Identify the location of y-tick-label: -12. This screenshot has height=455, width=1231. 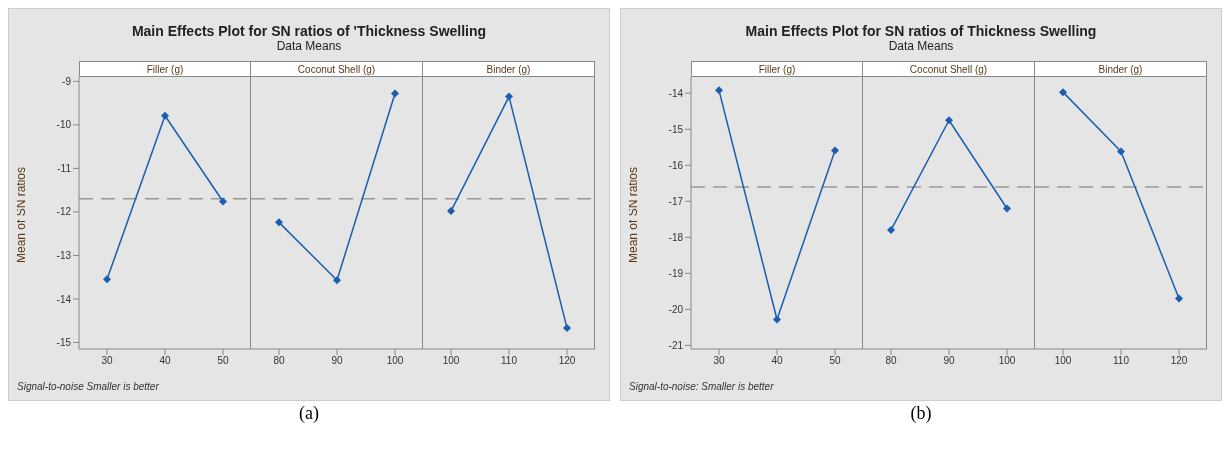
(64, 212).